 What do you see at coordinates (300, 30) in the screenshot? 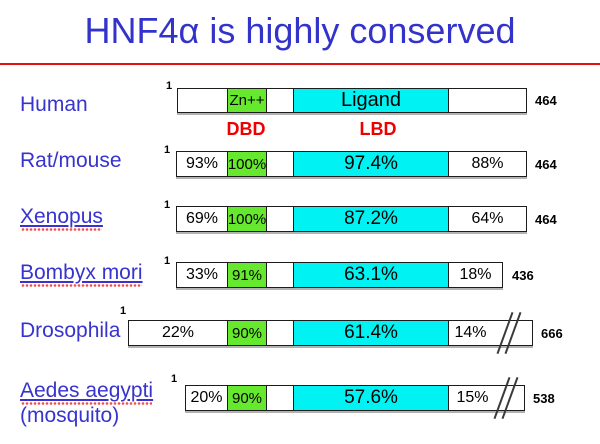
I see `slide-title: HNF4α is highly conserved` at bounding box center [300, 30].